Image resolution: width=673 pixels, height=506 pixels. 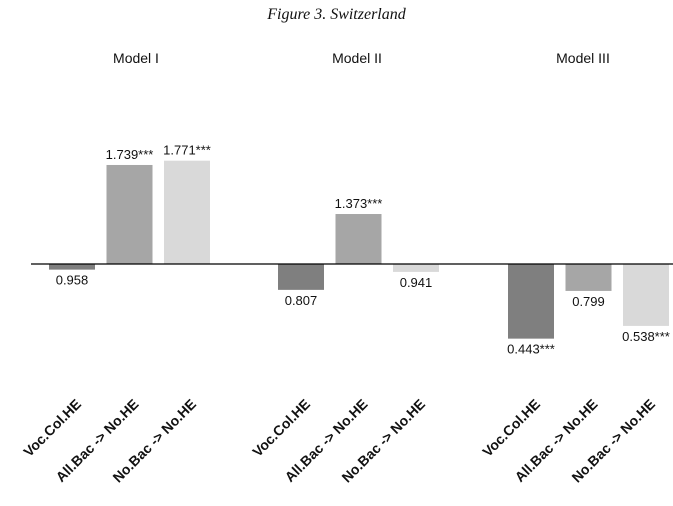 What do you see at coordinates (187, 150) in the screenshot?
I see `data-label: 1.771***` at bounding box center [187, 150].